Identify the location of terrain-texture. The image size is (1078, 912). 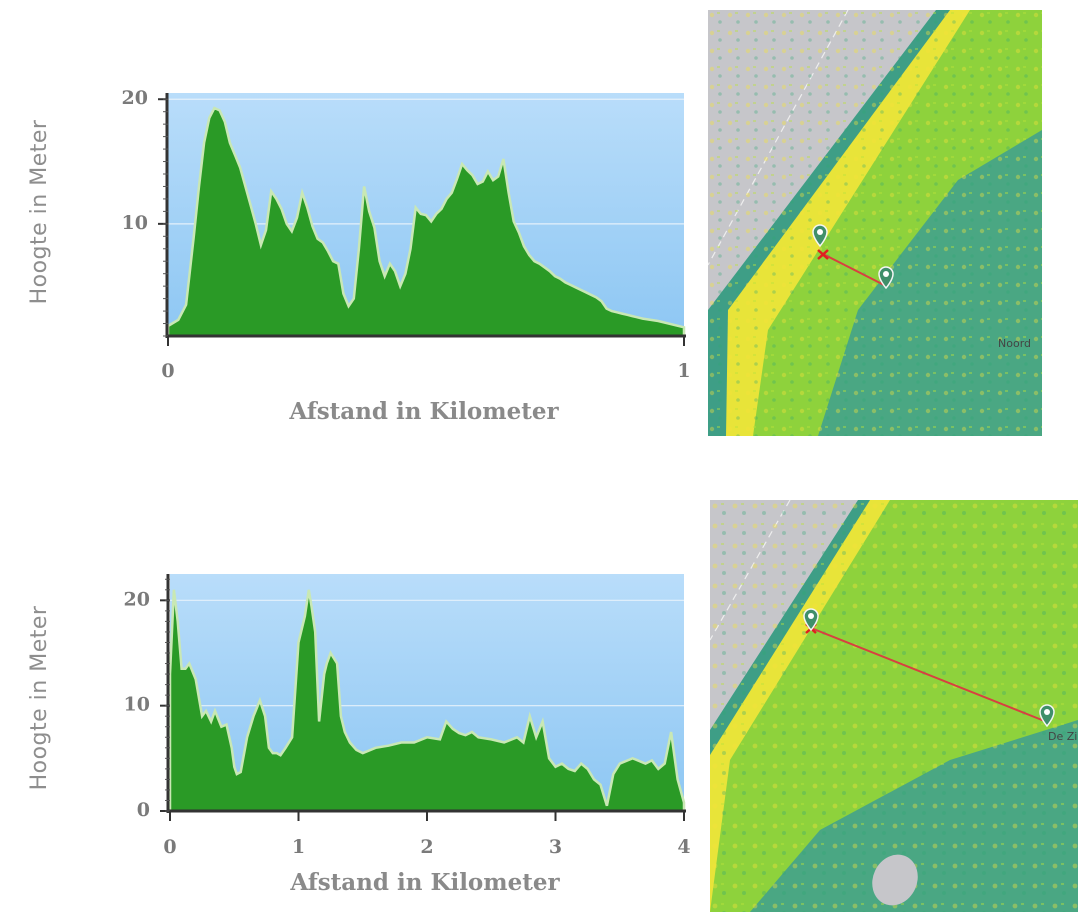
(875, 223).